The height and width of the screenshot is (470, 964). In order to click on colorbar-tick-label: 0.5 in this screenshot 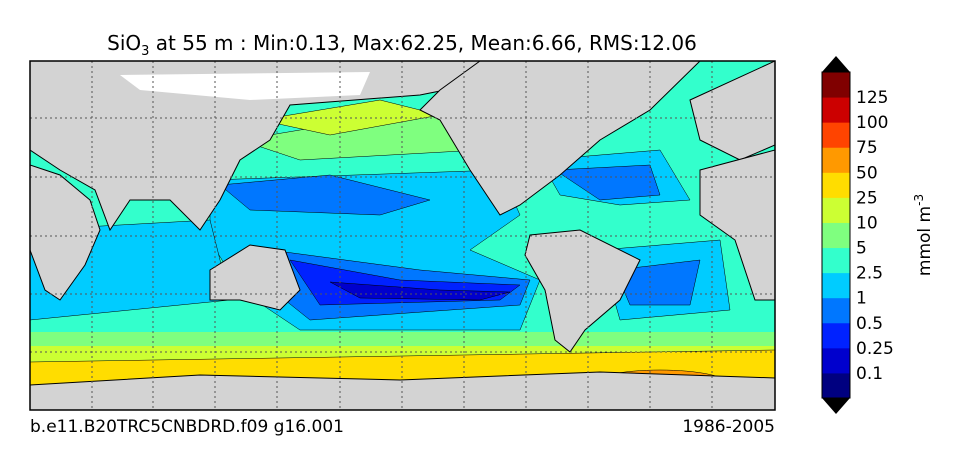, I will do `click(869, 324)`.